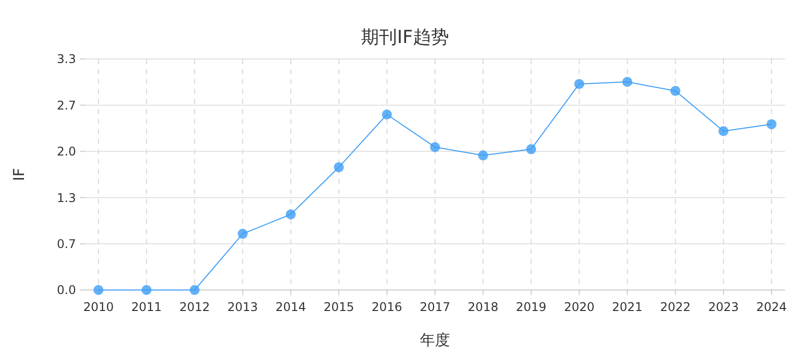  Describe the element at coordinates (483, 307) in the screenshot. I see `x-tick-label: 2018` at that location.